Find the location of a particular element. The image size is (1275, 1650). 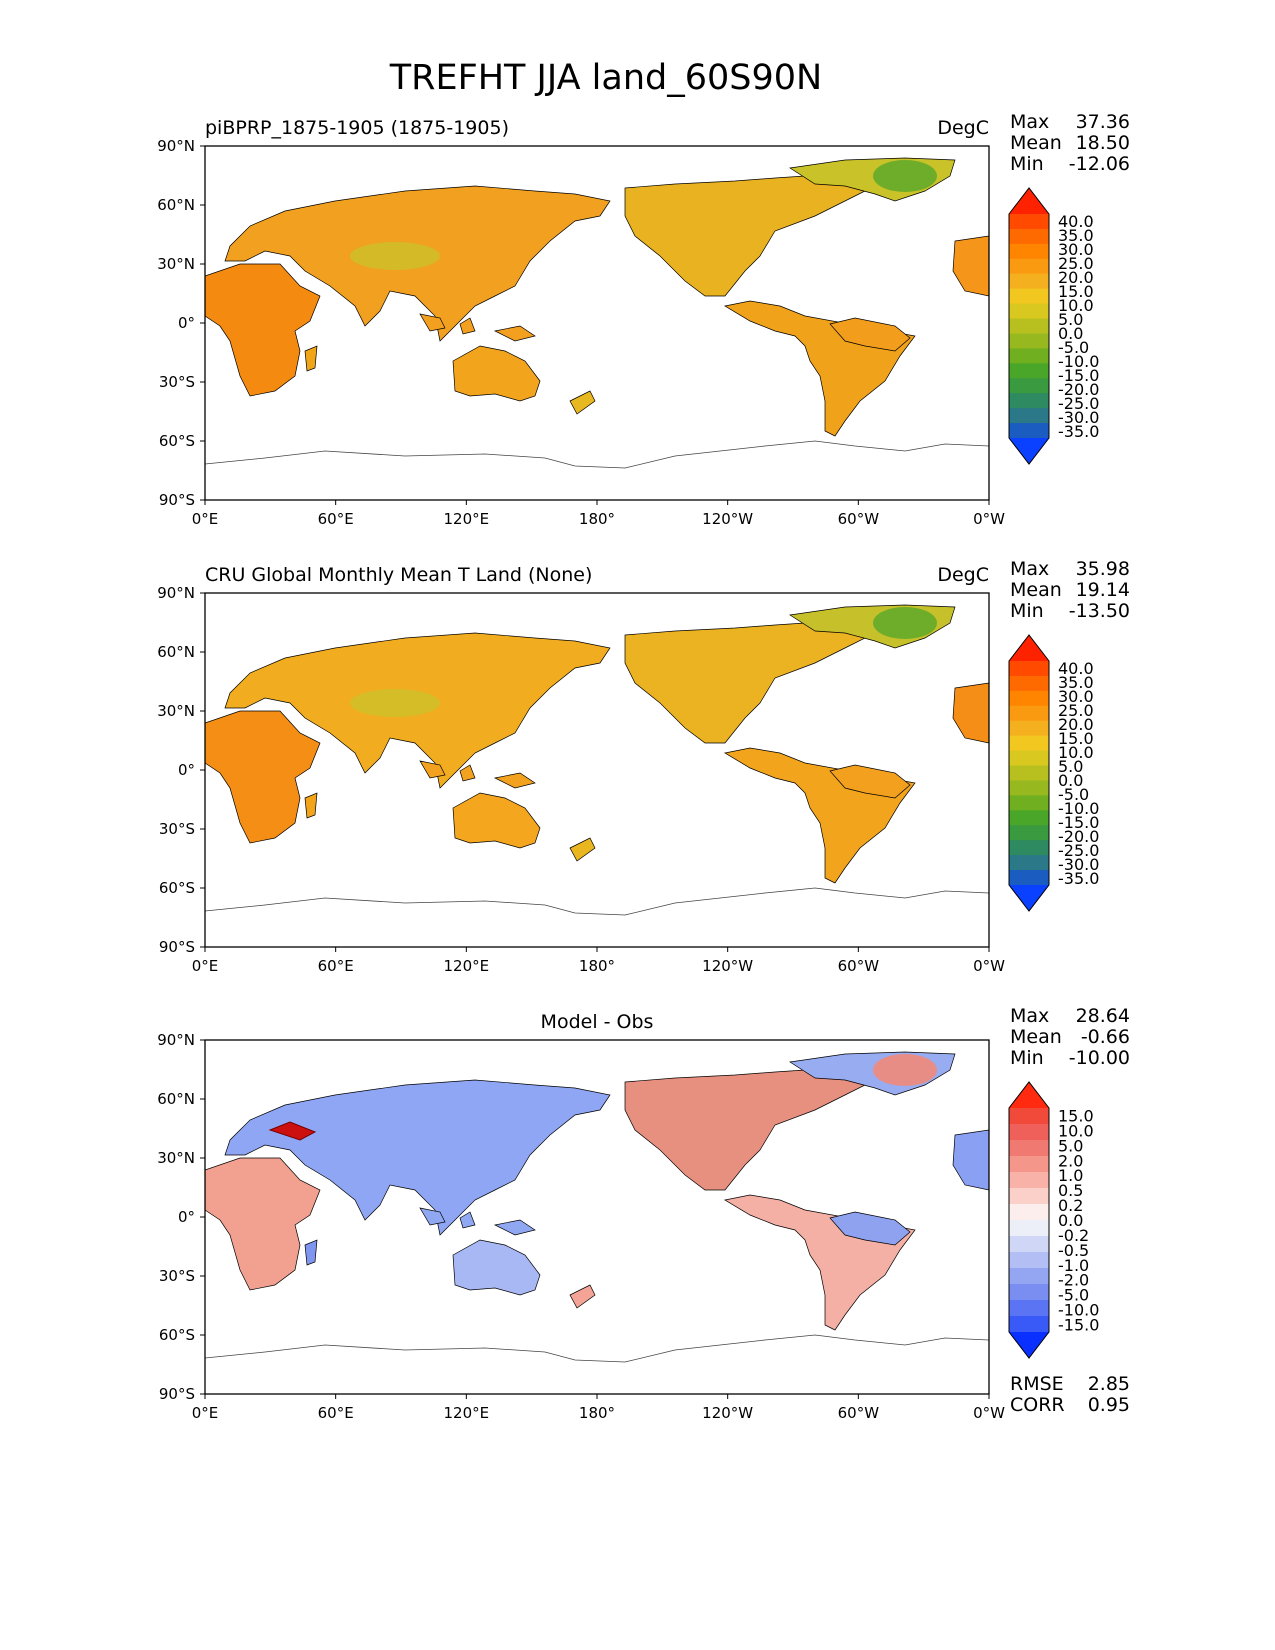

x-tick-label: 60°E is located at coordinates (336, 519).